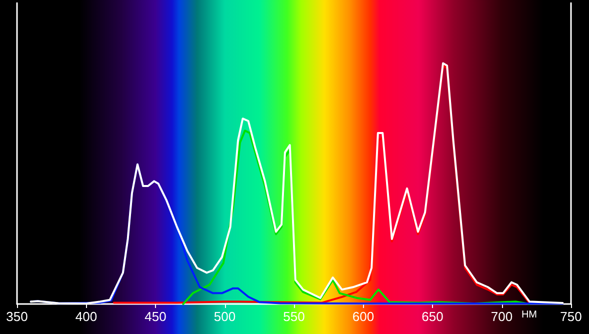 The height and width of the screenshot is (334, 589). Describe the element at coordinates (86, 316) in the screenshot. I see `x-tick-label: 400` at that location.